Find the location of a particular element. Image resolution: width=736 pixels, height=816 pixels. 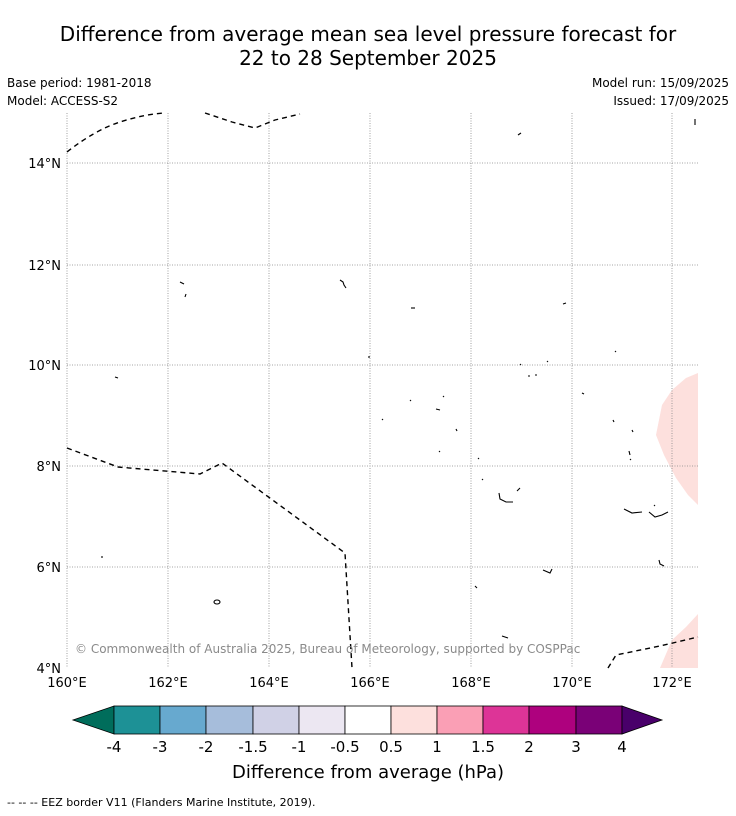

colorbar-tick-label: 0.5 is located at coordinates (391, 747).